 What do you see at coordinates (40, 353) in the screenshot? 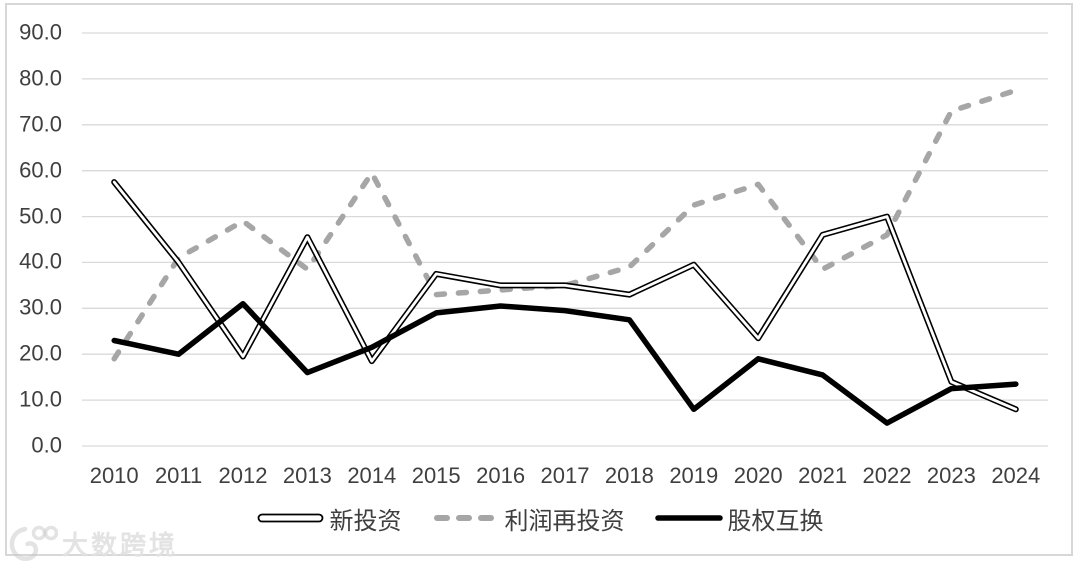
I see `y-tick-label: 20.0` at bounding box center [40, 353].